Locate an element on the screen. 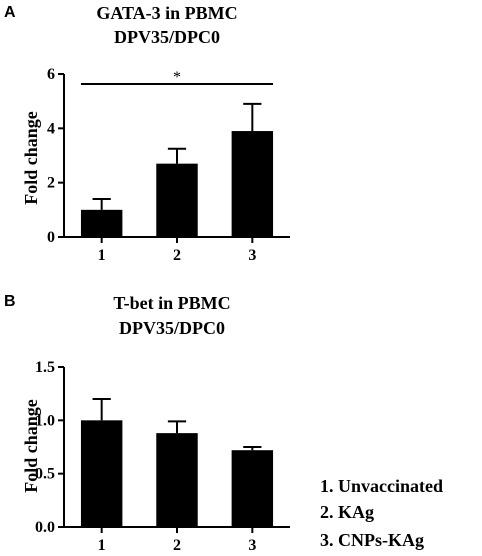  panel-b-letter: B is located at coordinates (10, 301).